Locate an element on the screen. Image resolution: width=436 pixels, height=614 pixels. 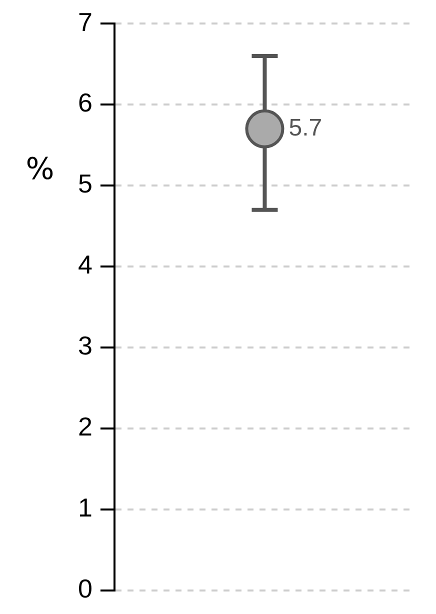
y-tick-label: 2 is located at coordinates (85, 427).